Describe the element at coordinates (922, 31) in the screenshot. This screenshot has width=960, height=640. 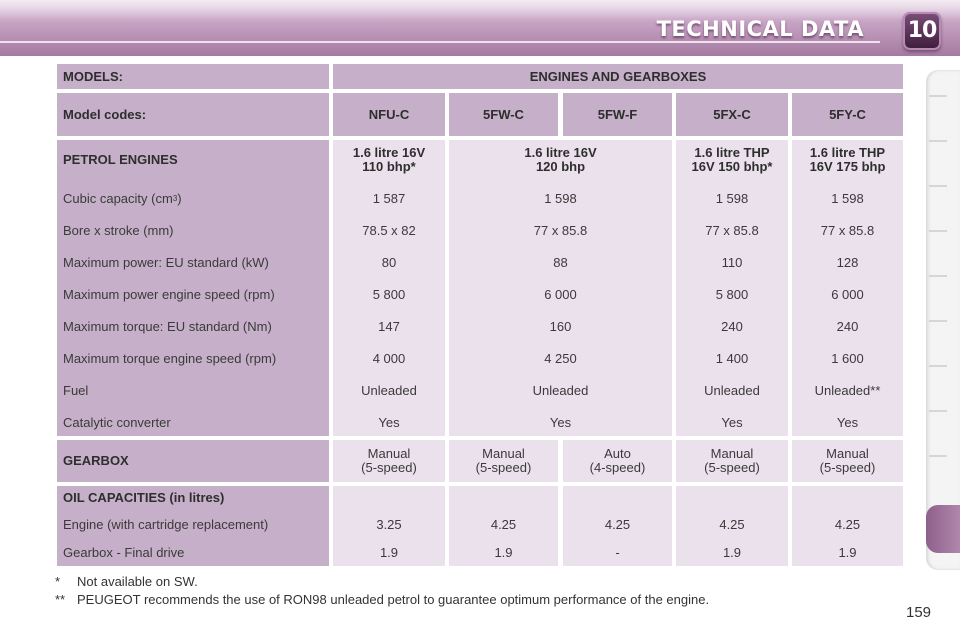
I see `chapter-badge: 10` at that location.